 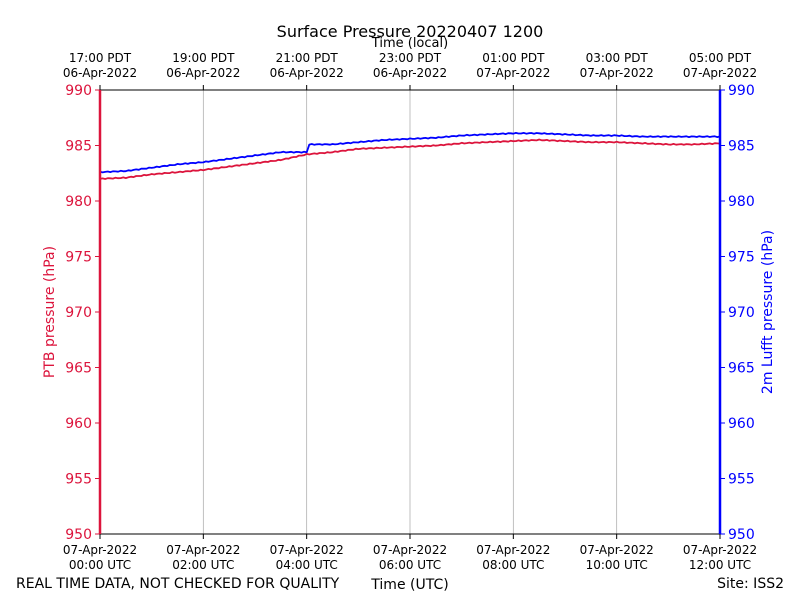 I want to click on quality-disclaimer: REAL TIME DATA, NOT CHECKED FOR QUALITY, so click(x=178, y=584).